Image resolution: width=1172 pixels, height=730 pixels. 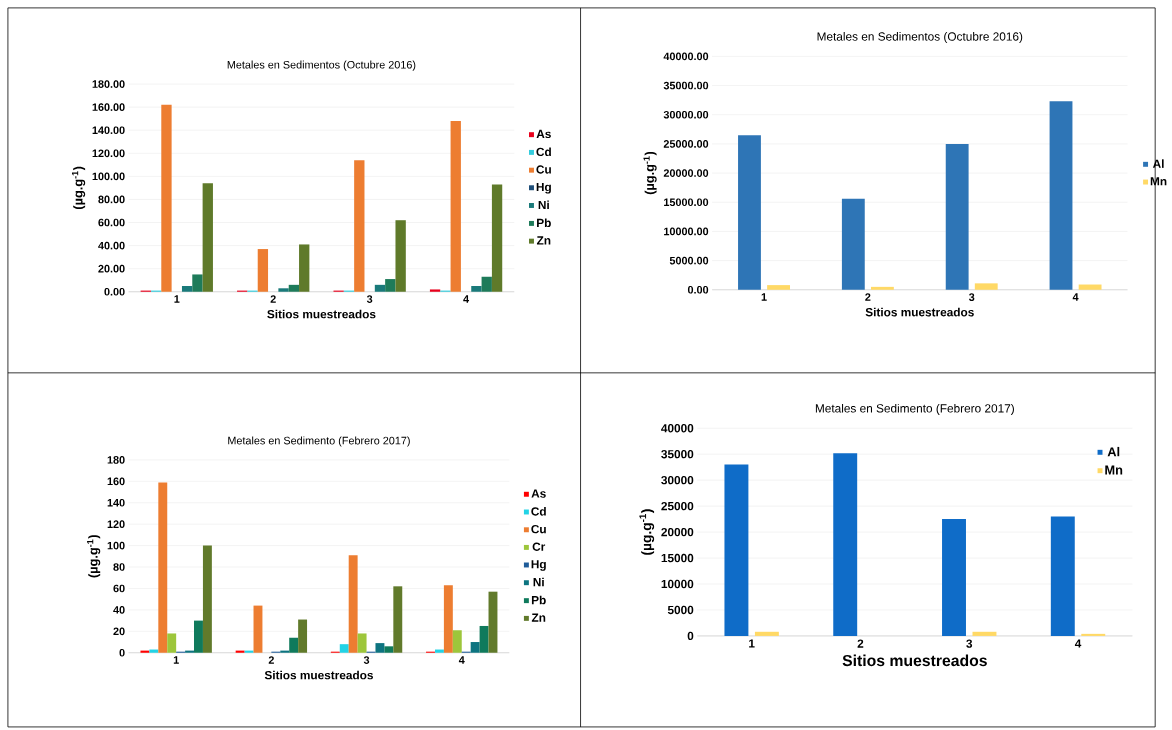 What do you see at coordinates (119, 631) in the screenshot?
I see `y-tick-label: 20` at bounding box center [119, 631].